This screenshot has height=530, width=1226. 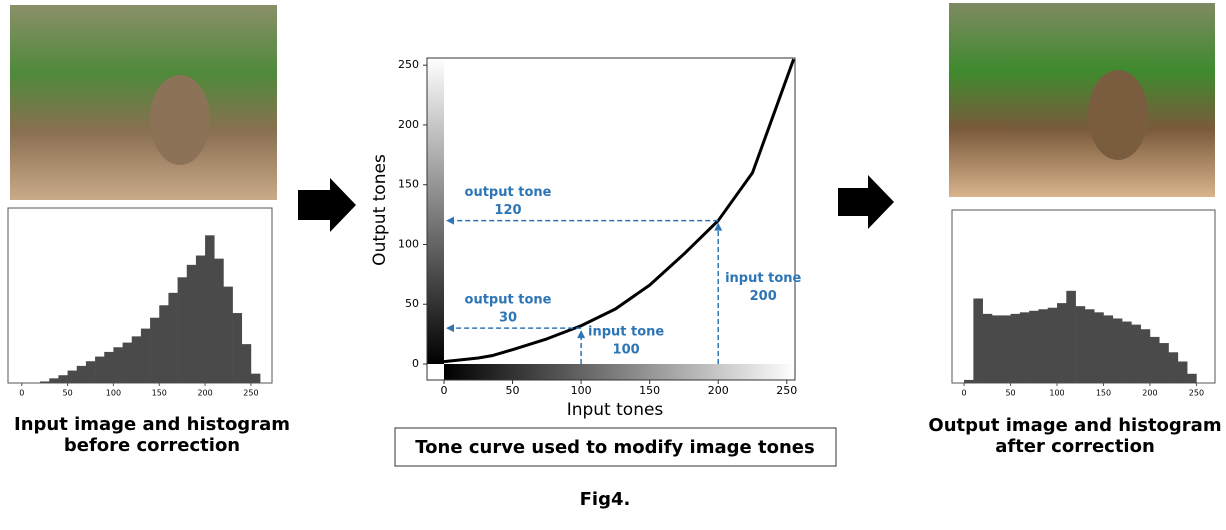 What do you see at coordinates (408, 64) in the screenshot?
I see `y-tick-label: 250` at bounding box center [408, 64].